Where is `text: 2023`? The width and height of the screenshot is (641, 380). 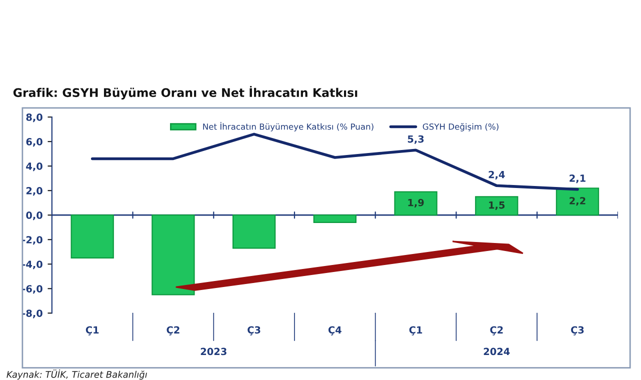 text: 2023 is located at coordinates (213, 352).